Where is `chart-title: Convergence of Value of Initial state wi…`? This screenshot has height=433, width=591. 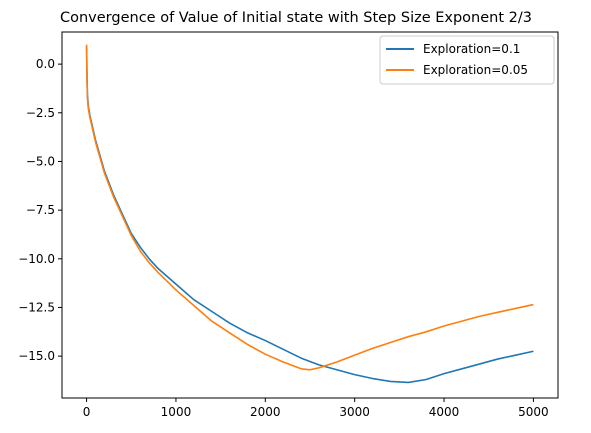
chart-title: Convergence of Value of Initial state wi… is located at coordinates (296, 18).